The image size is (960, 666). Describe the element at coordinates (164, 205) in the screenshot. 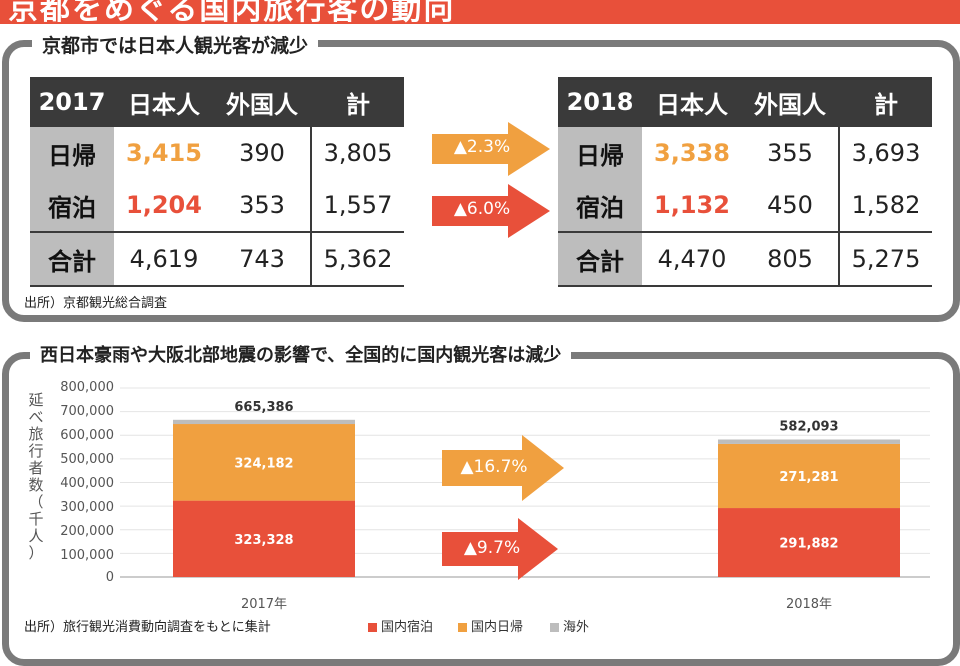

I see `cell: 1,204` at that location.